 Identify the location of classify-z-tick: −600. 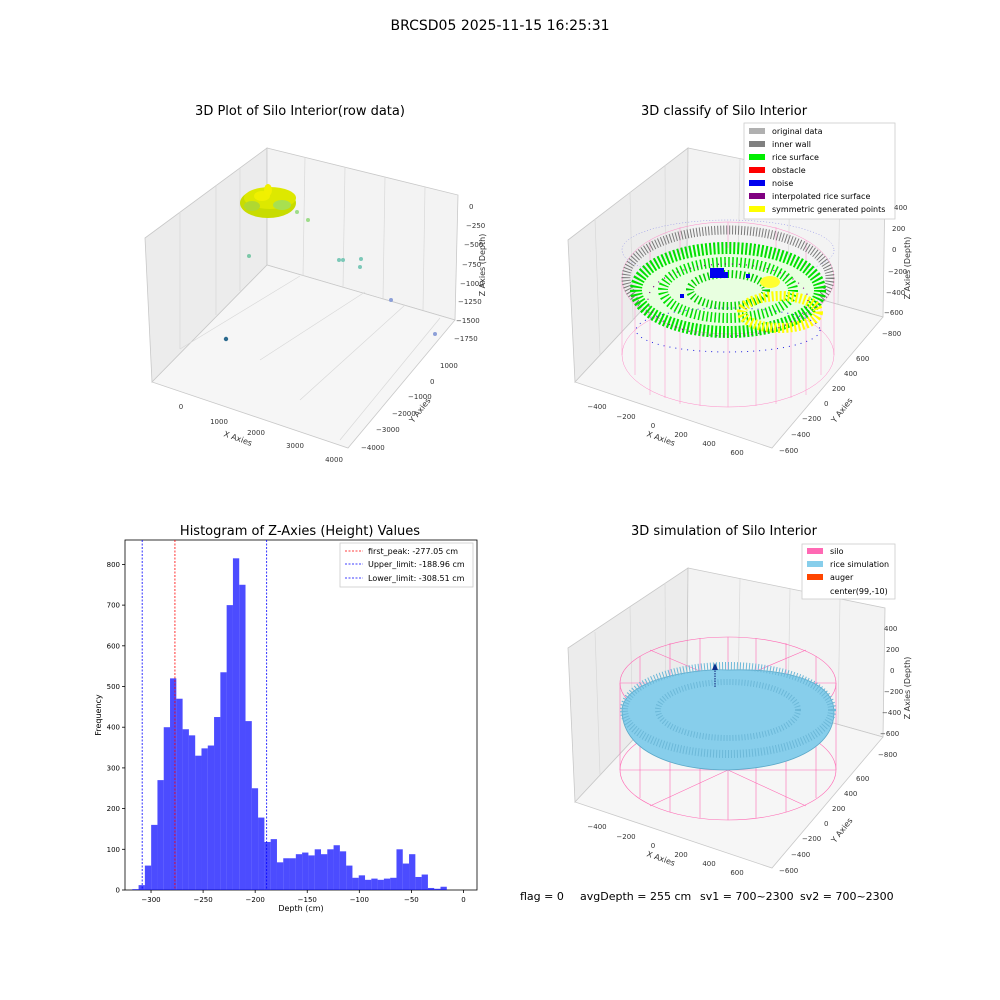
(893, 313).